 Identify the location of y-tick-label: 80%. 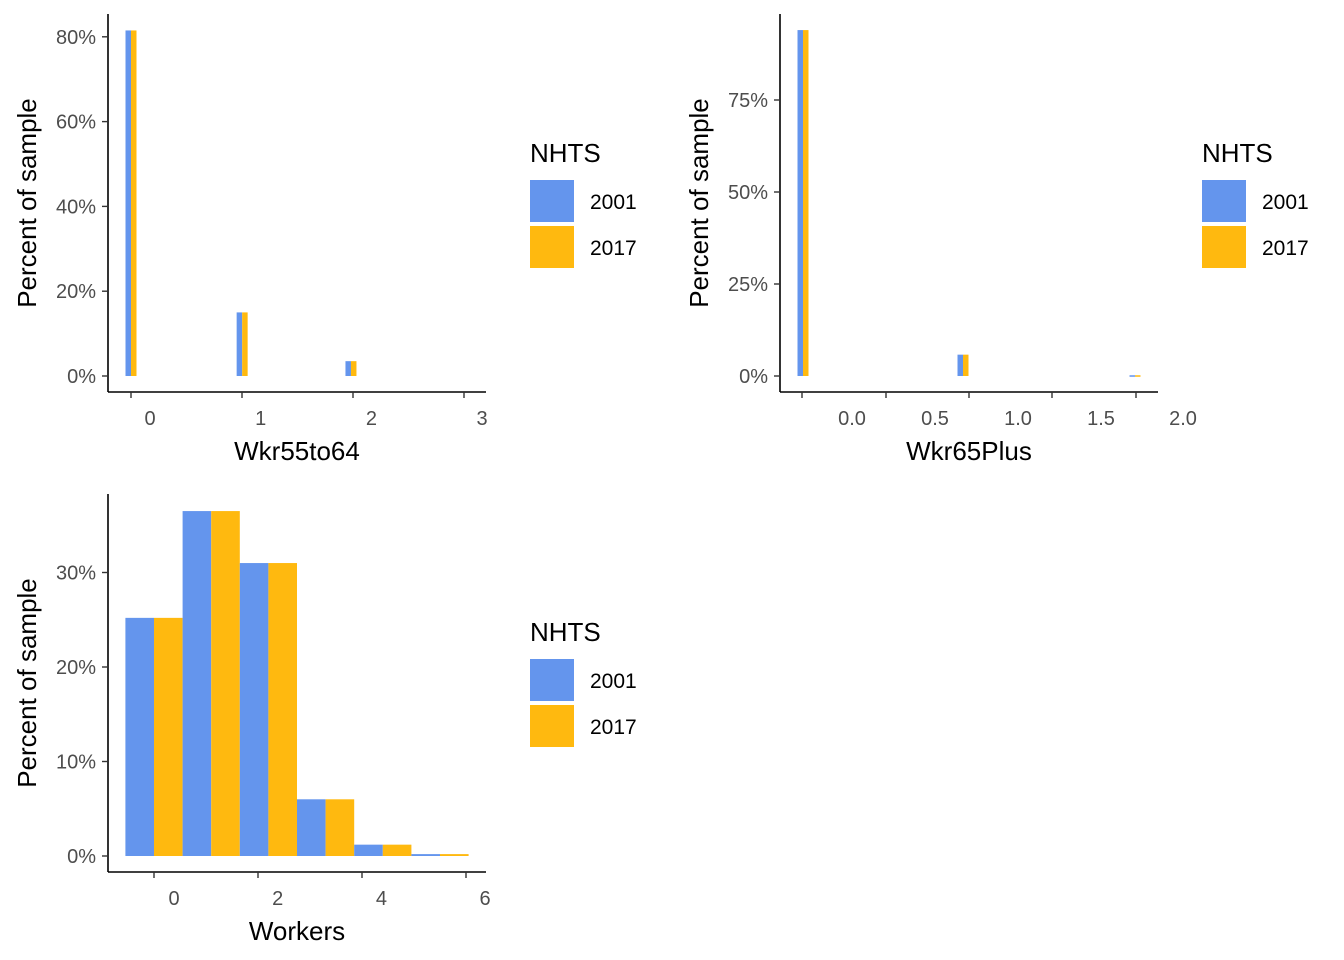
(76, 38).